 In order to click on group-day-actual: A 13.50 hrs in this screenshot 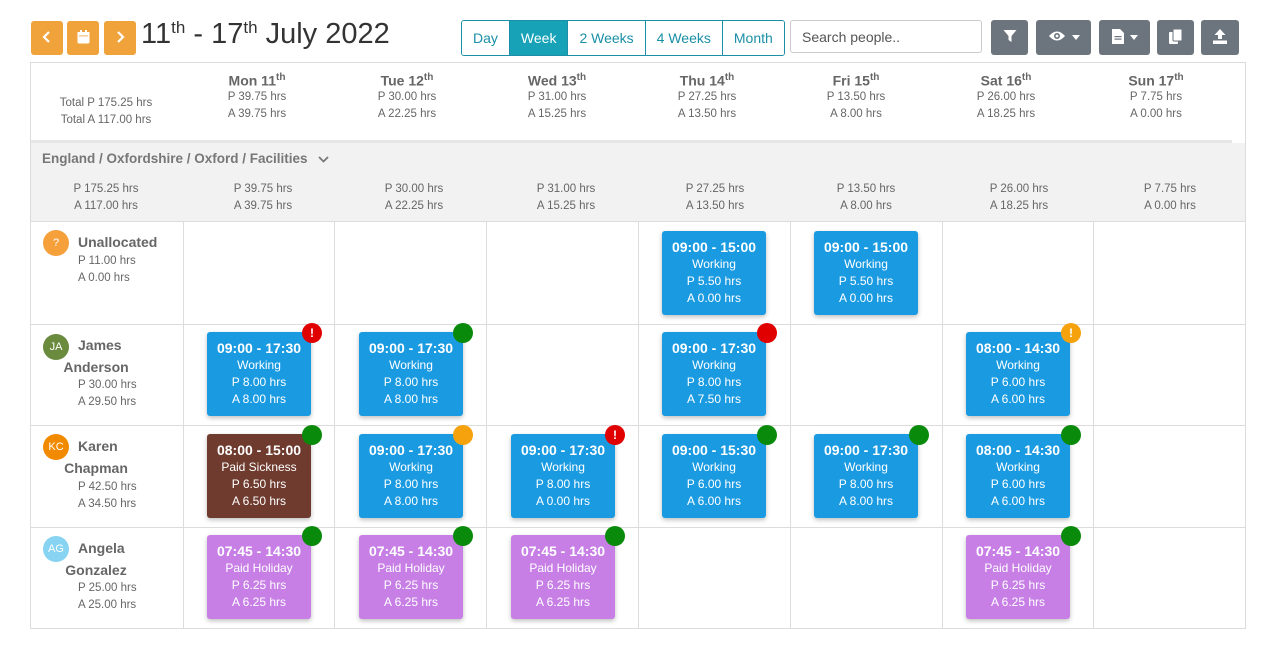, I will do `click(715, 206)`.